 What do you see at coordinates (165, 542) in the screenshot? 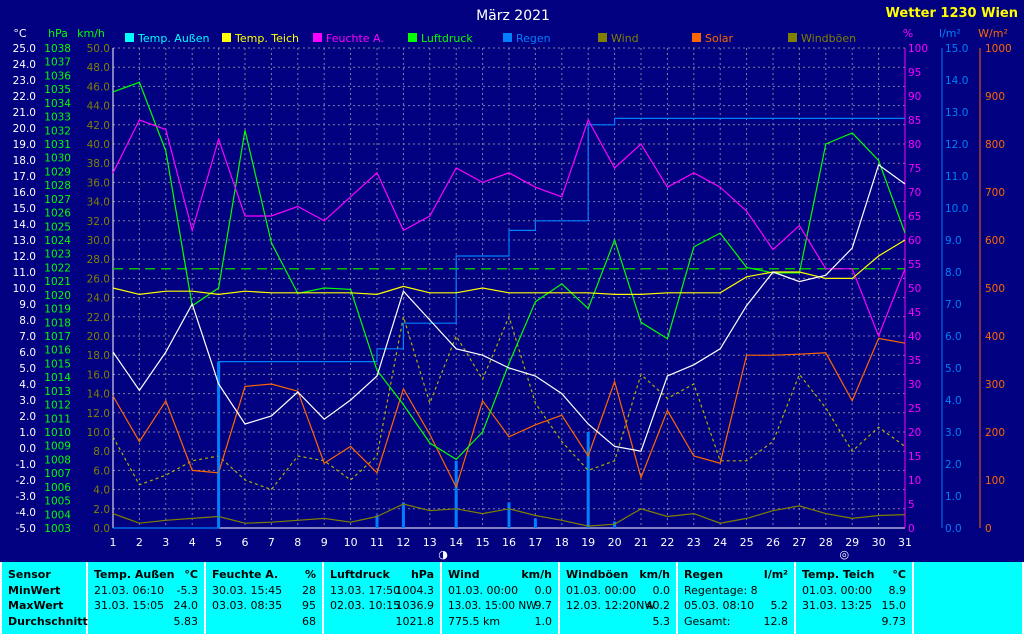
I see `x-tick-label: 3` at bounding box center [165, 542].